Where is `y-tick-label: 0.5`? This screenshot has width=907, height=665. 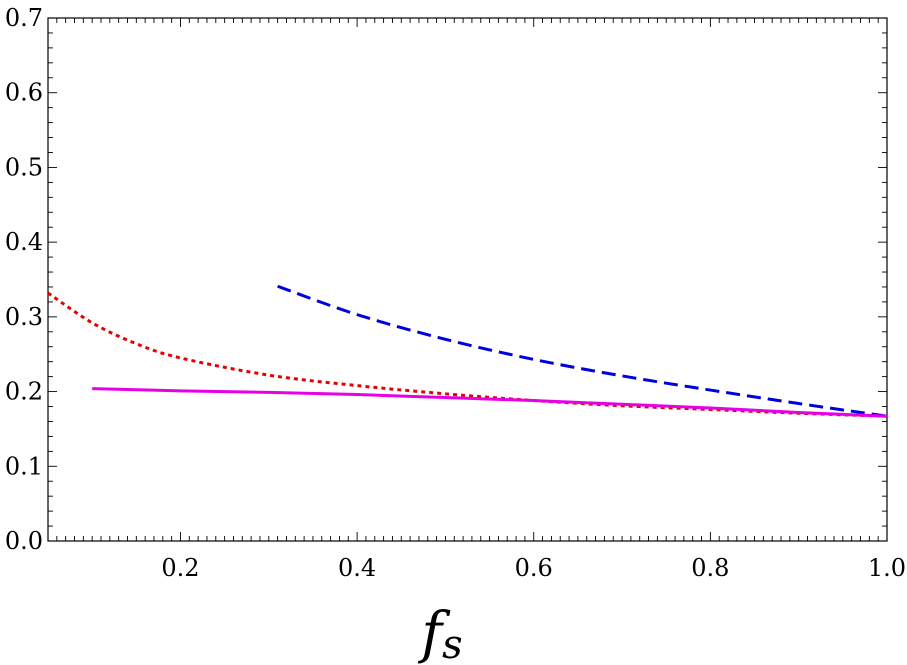
y-tick-label: 0.5 is located at coordinates (24, 167).